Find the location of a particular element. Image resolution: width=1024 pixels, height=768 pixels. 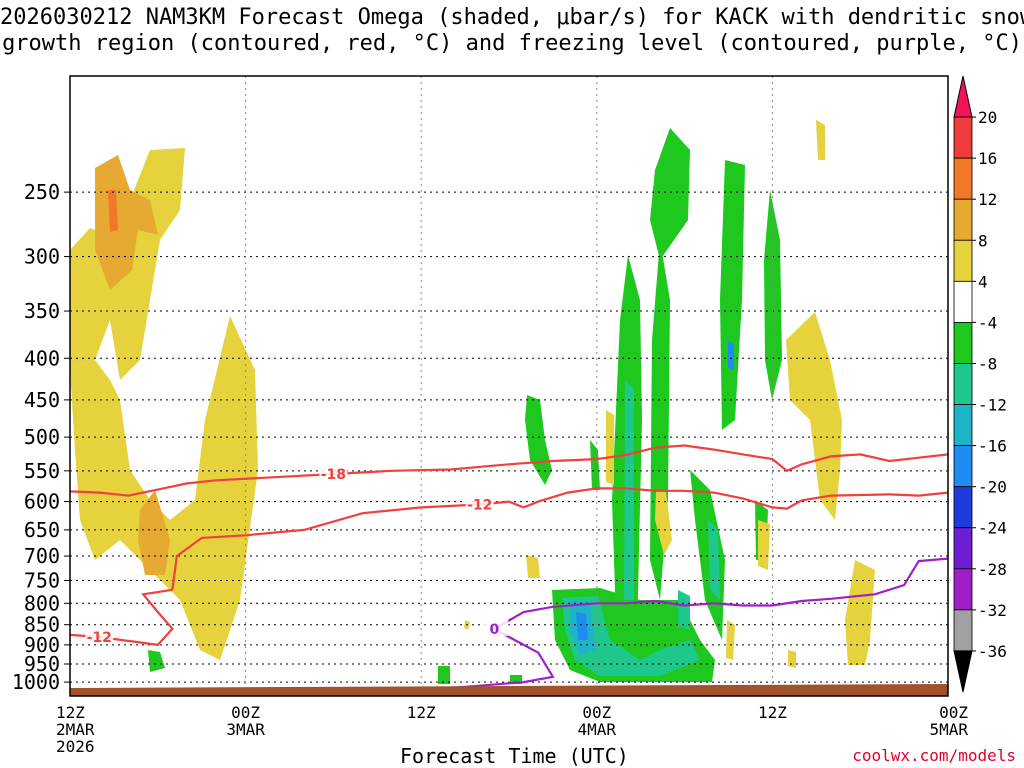

colorbar-label: -4 is located at coordinates (987, 322).